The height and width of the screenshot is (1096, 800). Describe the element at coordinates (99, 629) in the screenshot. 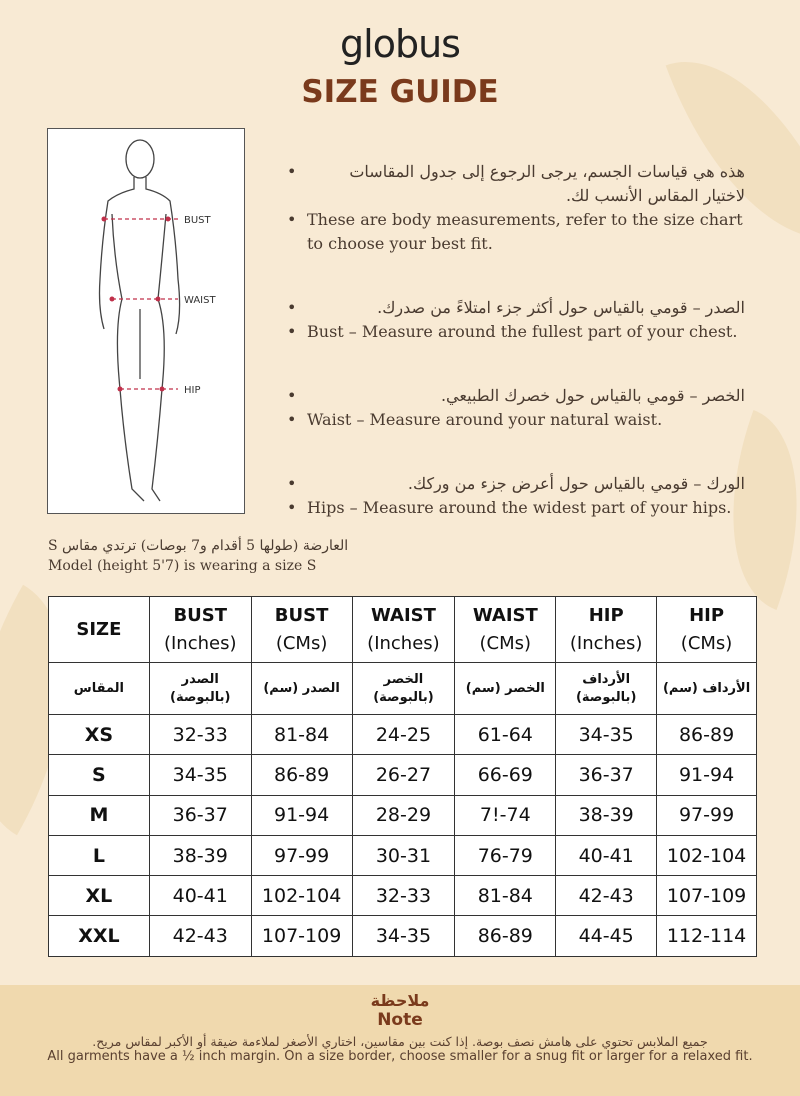

I see `column-header: SIZE` at that location.